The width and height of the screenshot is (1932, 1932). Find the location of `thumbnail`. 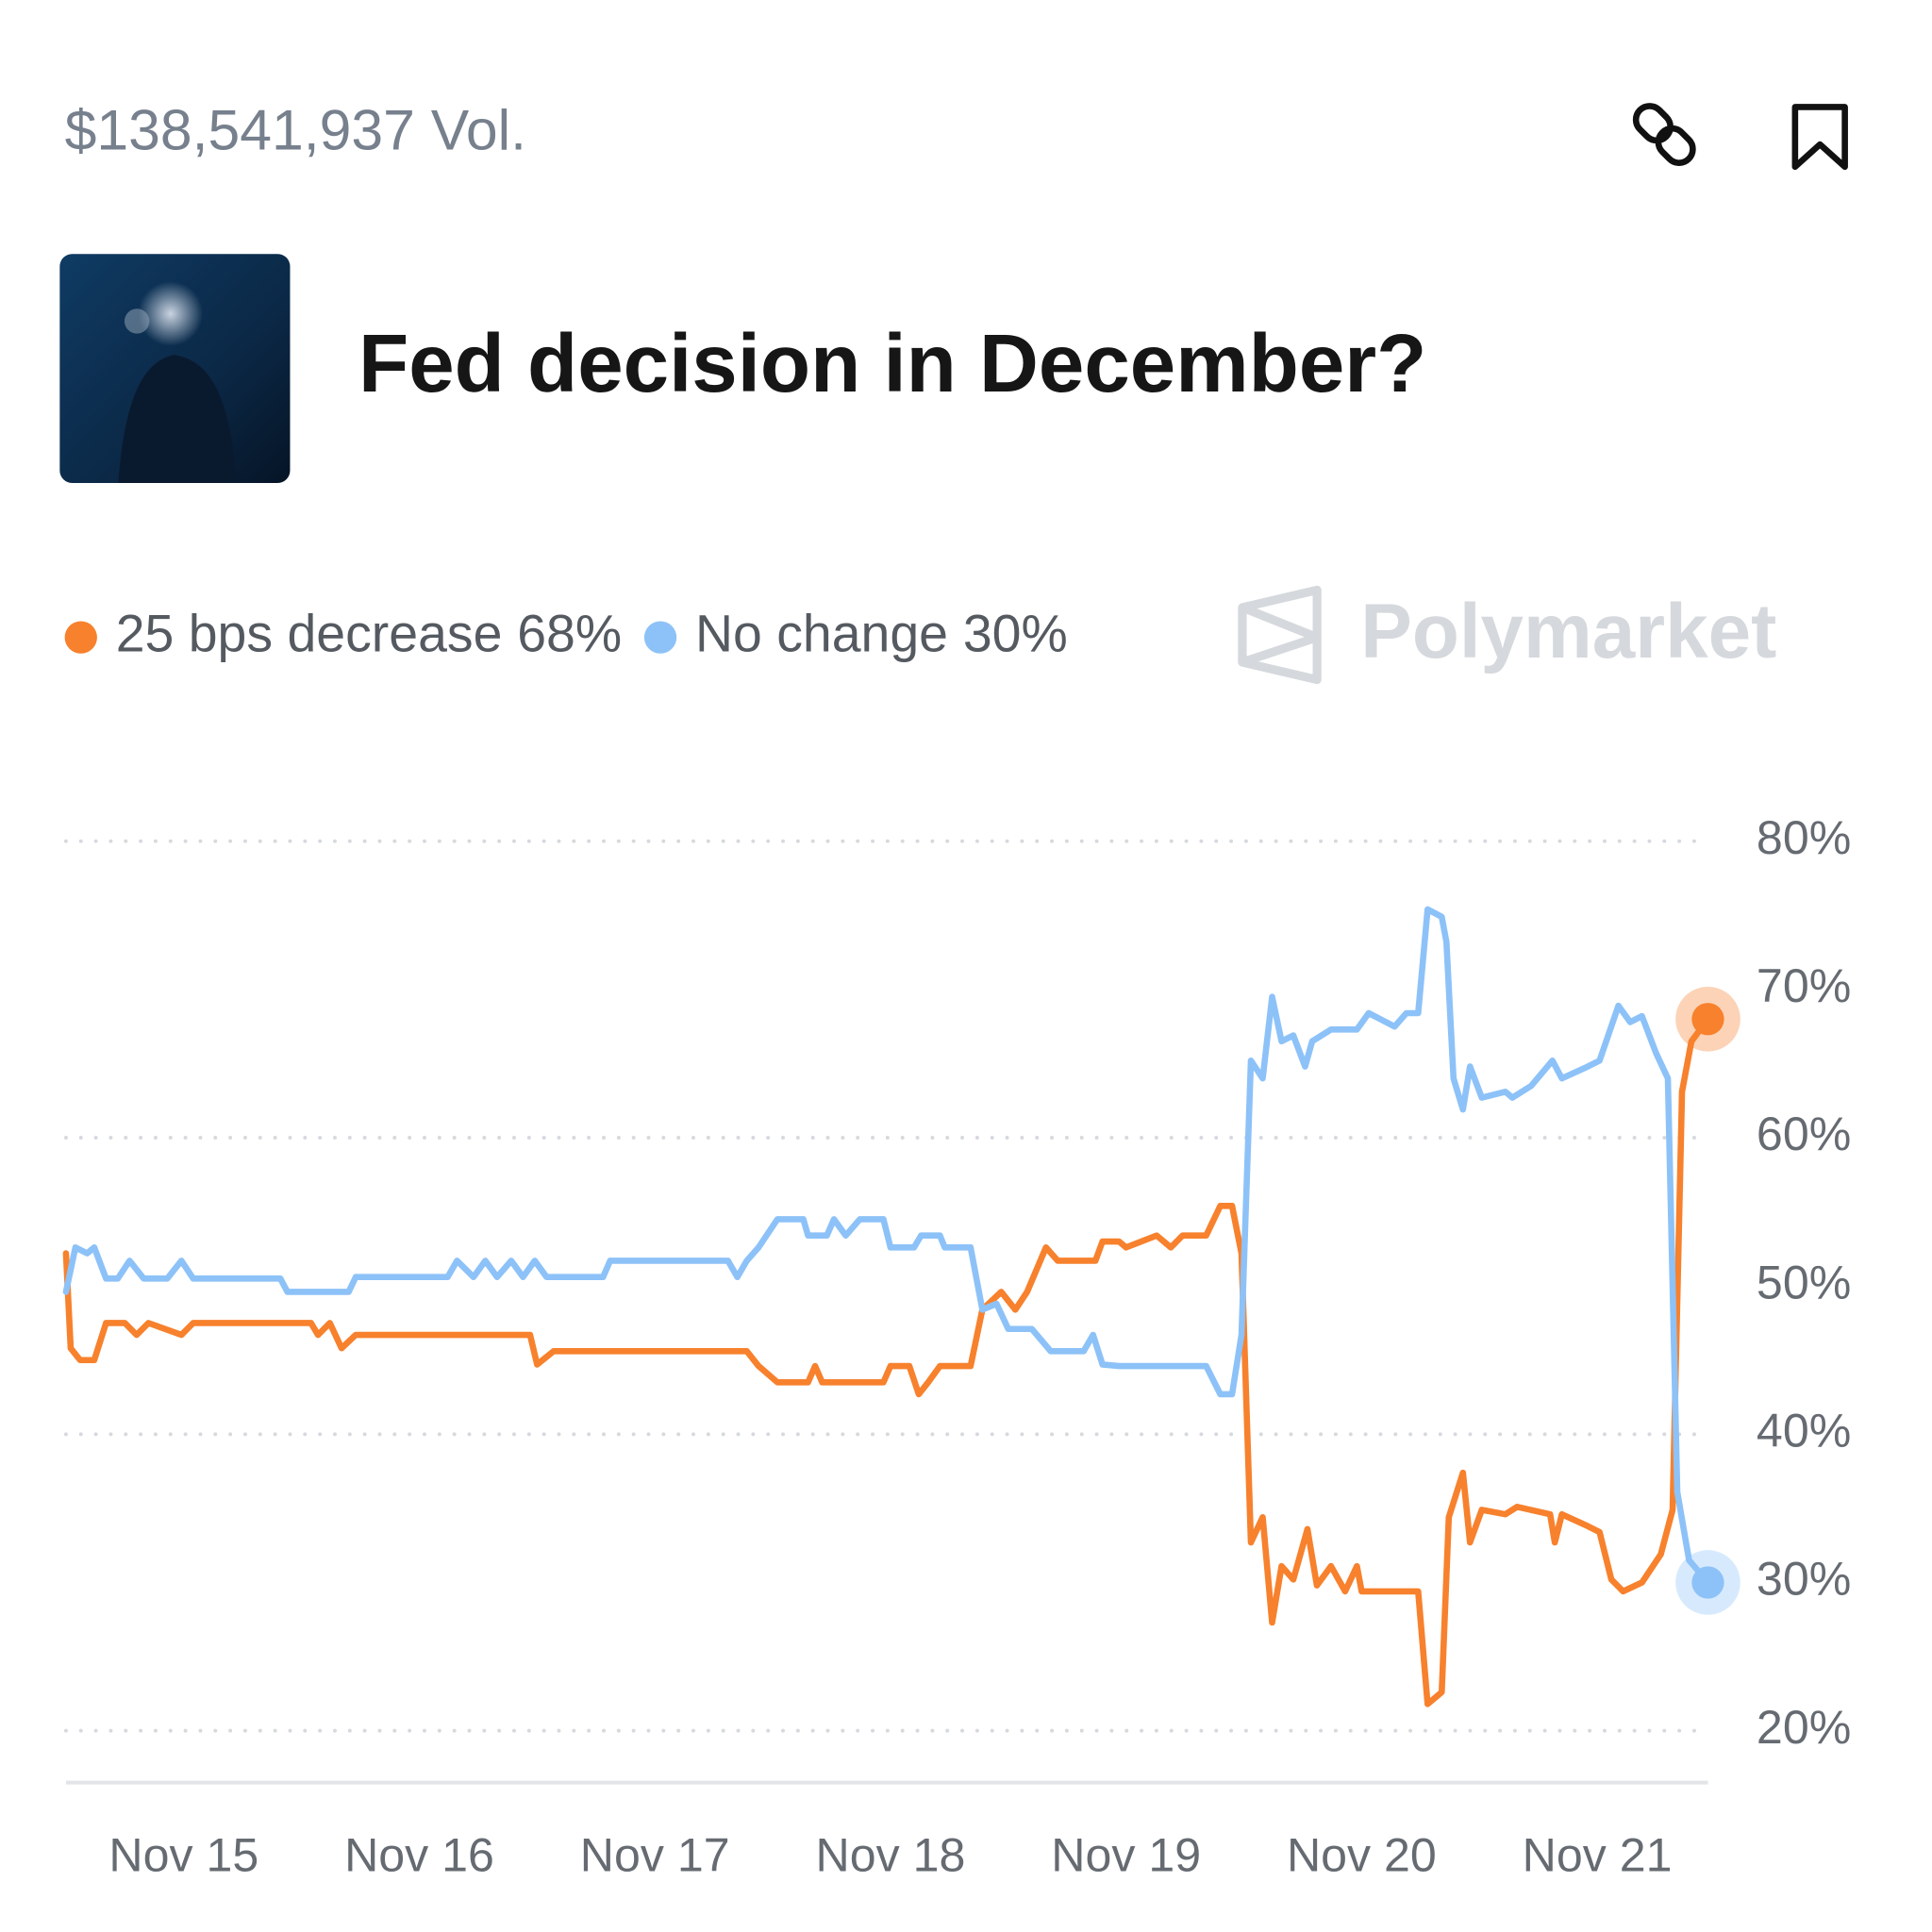

thumbnail is located at coordinates (175, 369).